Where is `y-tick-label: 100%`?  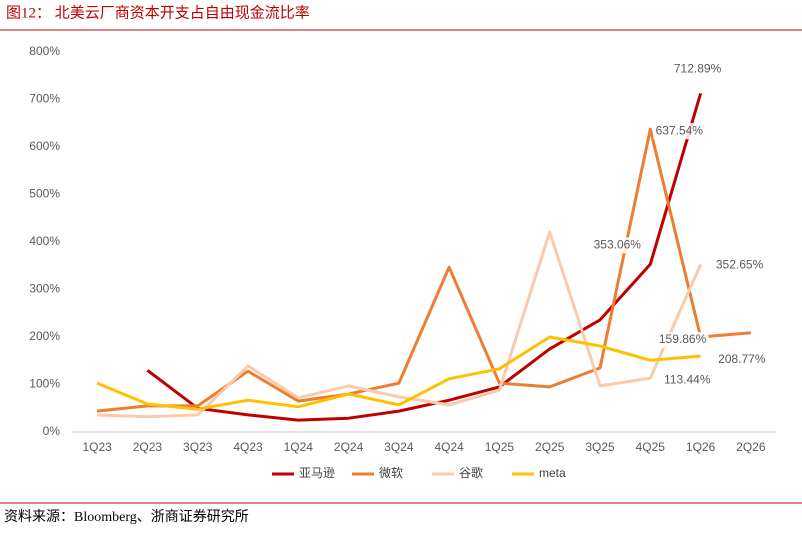
y-tick-label: 100% is located at coordinates (44, 384).